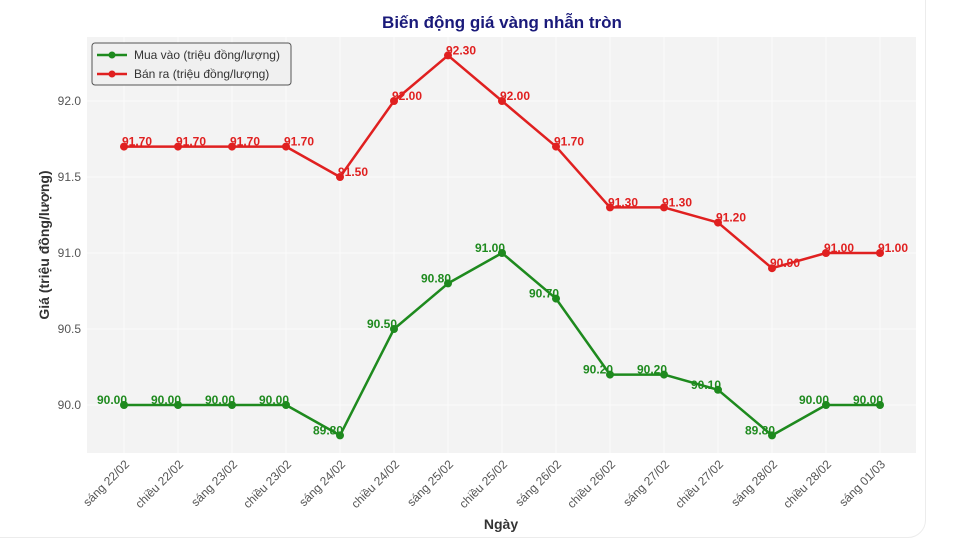 The image size is (960, 540). I want to click on y-tick-label: 92.0, so click(70, 101).